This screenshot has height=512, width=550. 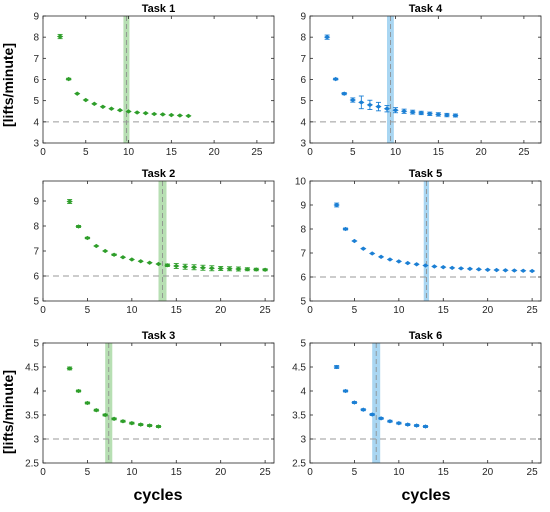 I want to click on y-tick-label: 6, so click(x=36, y=277).